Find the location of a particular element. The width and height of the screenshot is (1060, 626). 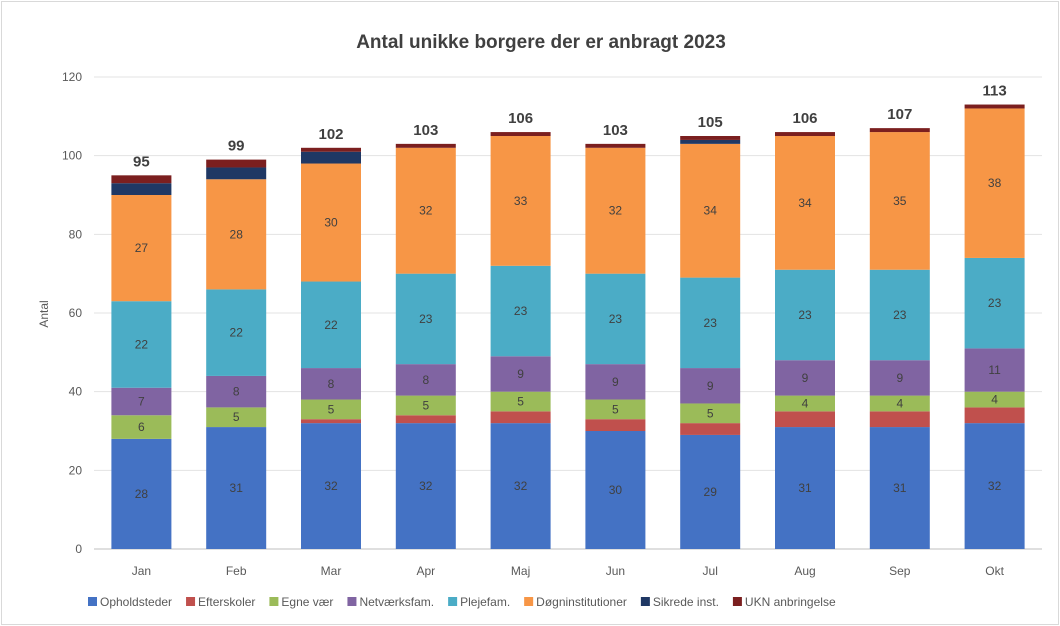

segment-value-label: 31 is located at coordinates (237, 488).